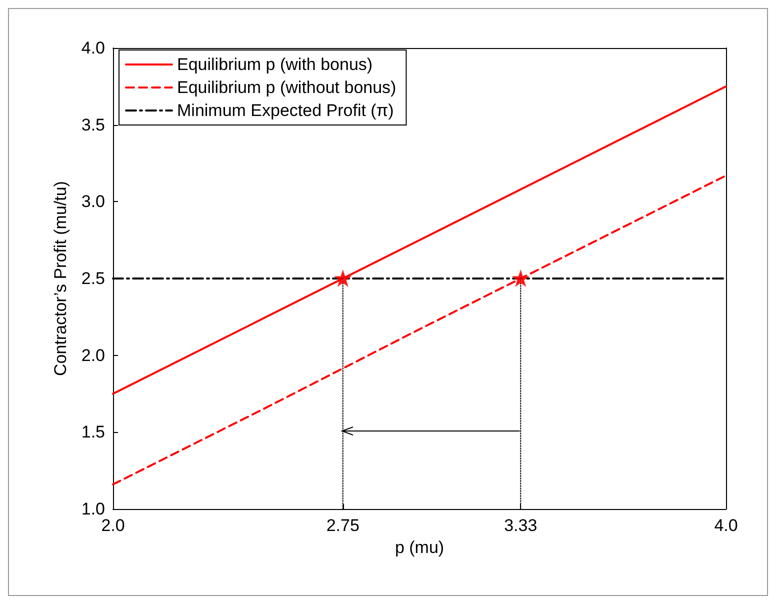 Image resolution: width=776 pixels, height=604 pixels. What do you see at coordinates (93, 432) in the screenshot?
I see `y-tick-label: 1.5` at bounding box center [93, 432].